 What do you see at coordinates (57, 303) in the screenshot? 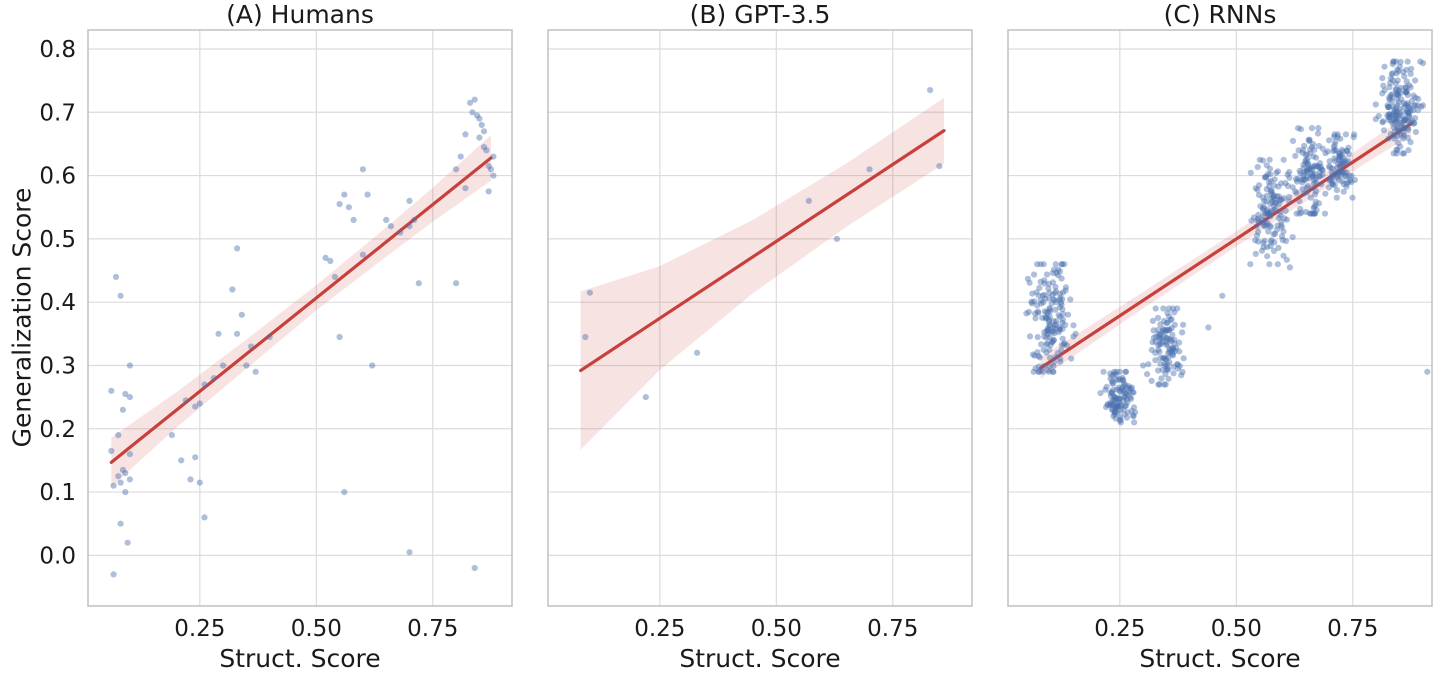
I see `y-tick-label: 0.4` at bounding box center [57, 303].